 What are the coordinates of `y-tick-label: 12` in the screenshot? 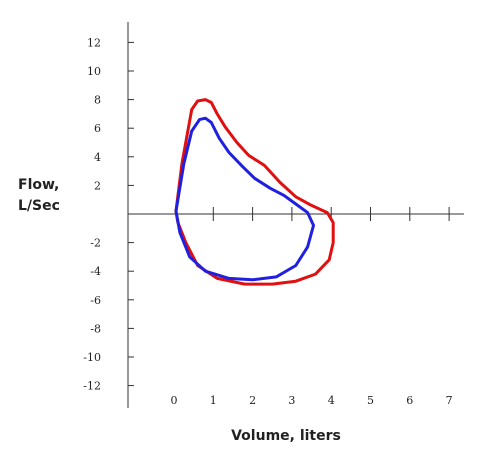 It's located at (94, 42).